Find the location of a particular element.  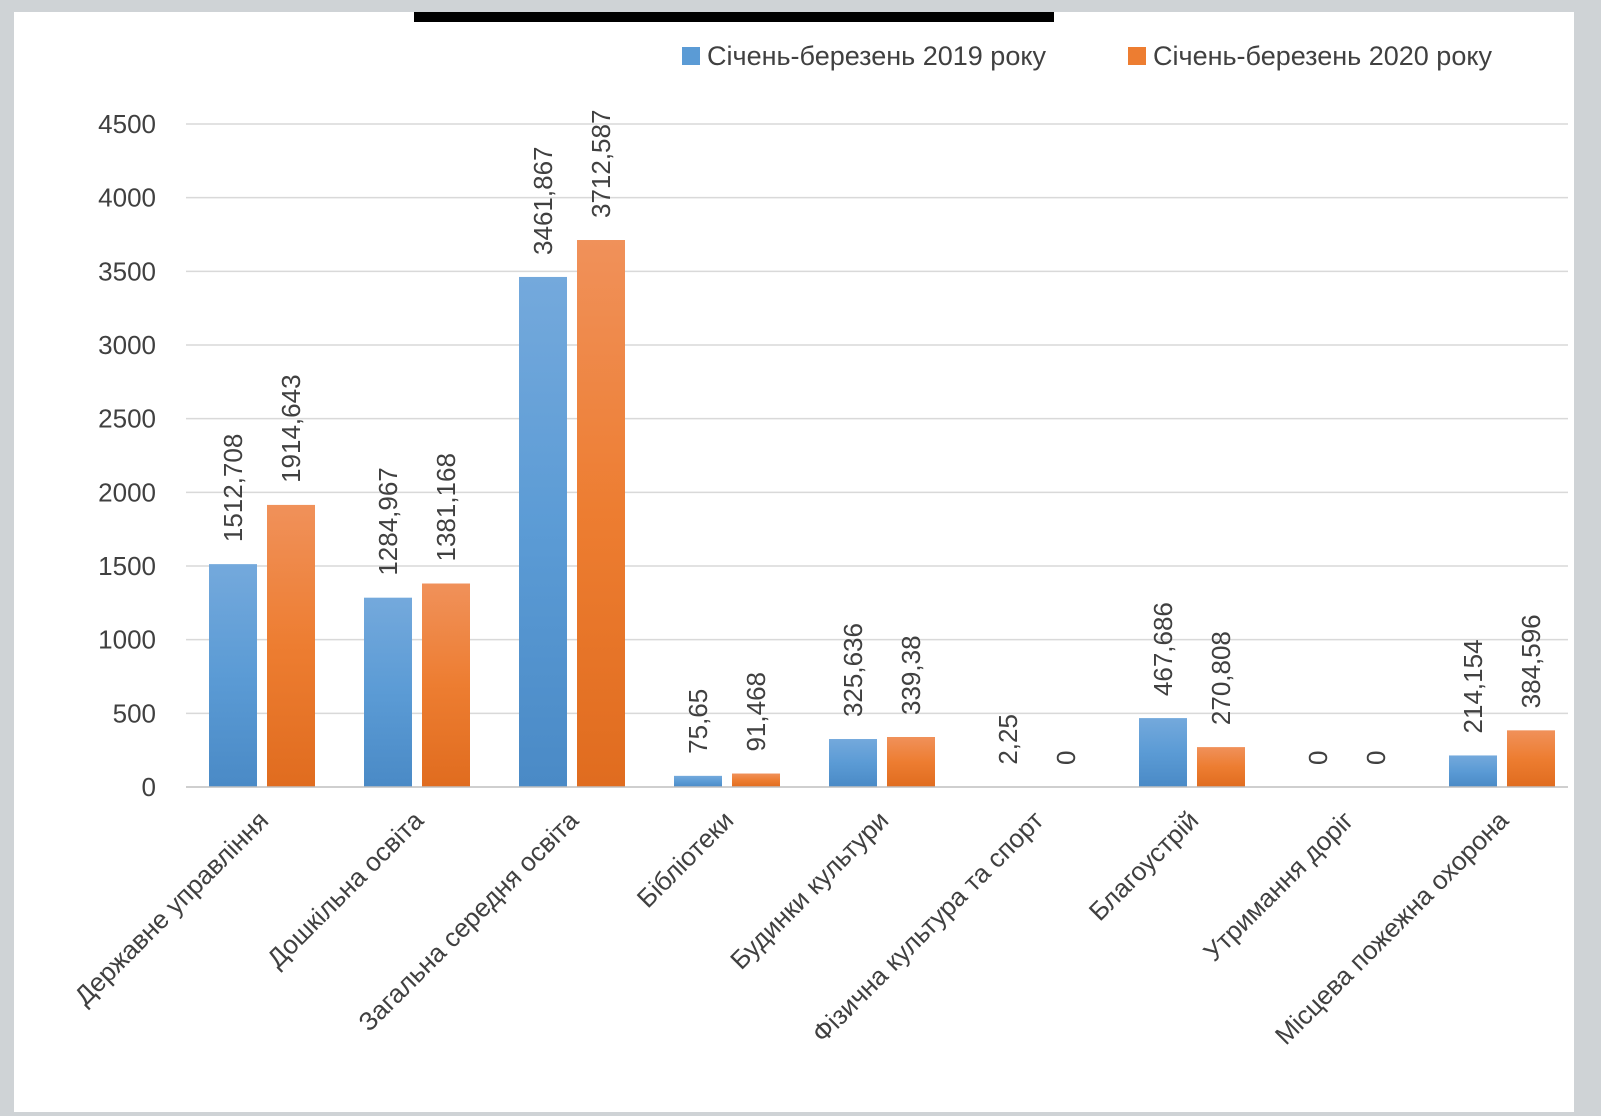

y-tick-label: 500 is located at coordinates (134, 713).